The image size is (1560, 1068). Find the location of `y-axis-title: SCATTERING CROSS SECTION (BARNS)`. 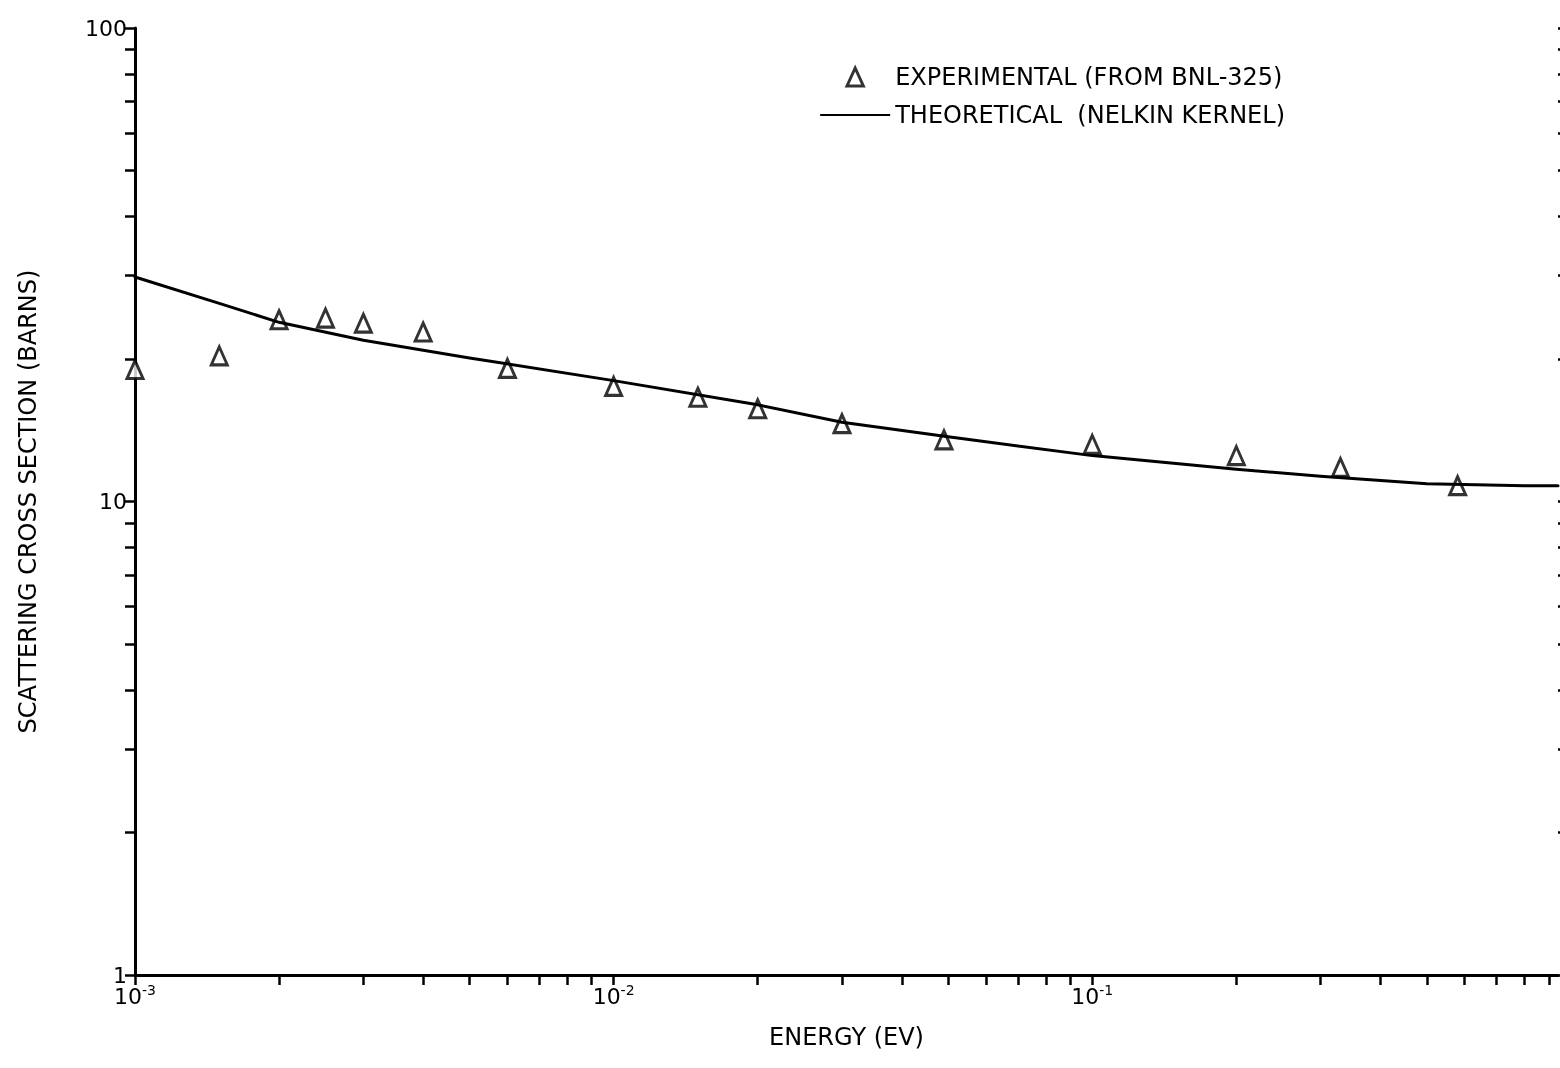

y-axis-title: SCATTERING CROSS SECTION (BARNS) is located at coordinates (28, 501).